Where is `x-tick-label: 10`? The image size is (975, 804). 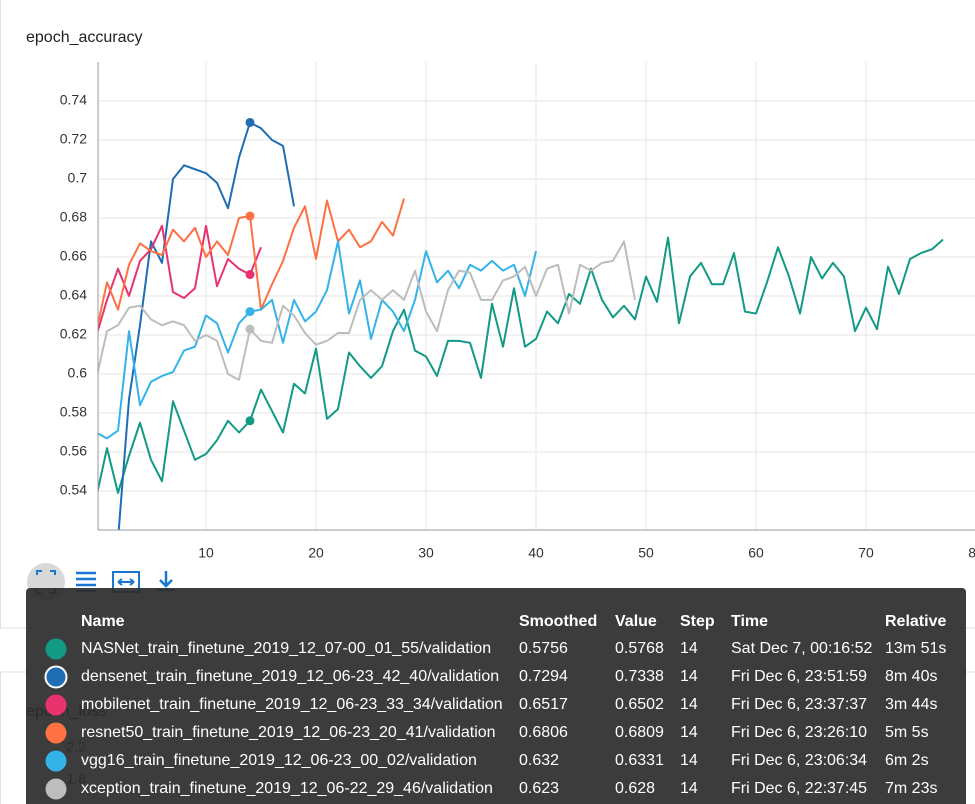
x-tick-label: 10 is located at coordinates (206, 553).